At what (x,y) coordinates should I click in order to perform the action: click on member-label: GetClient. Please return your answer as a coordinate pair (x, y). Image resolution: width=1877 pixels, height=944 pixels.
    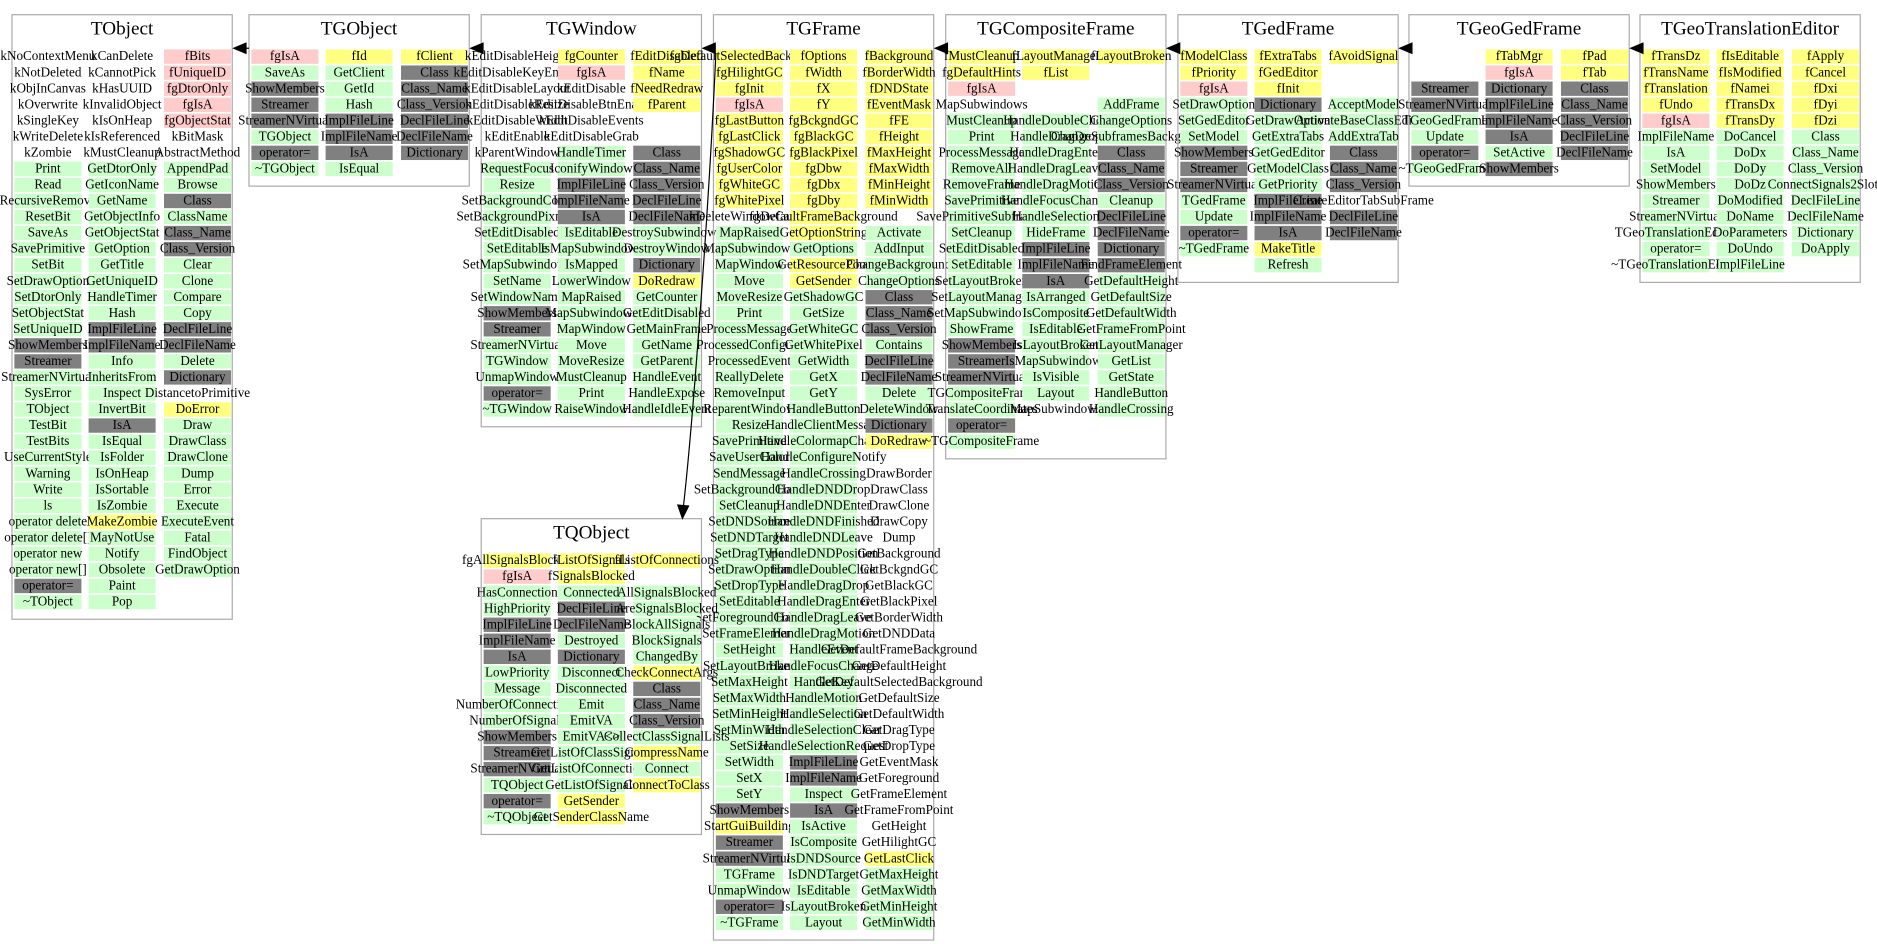
    Looking at the image, I should click on (359, 71).